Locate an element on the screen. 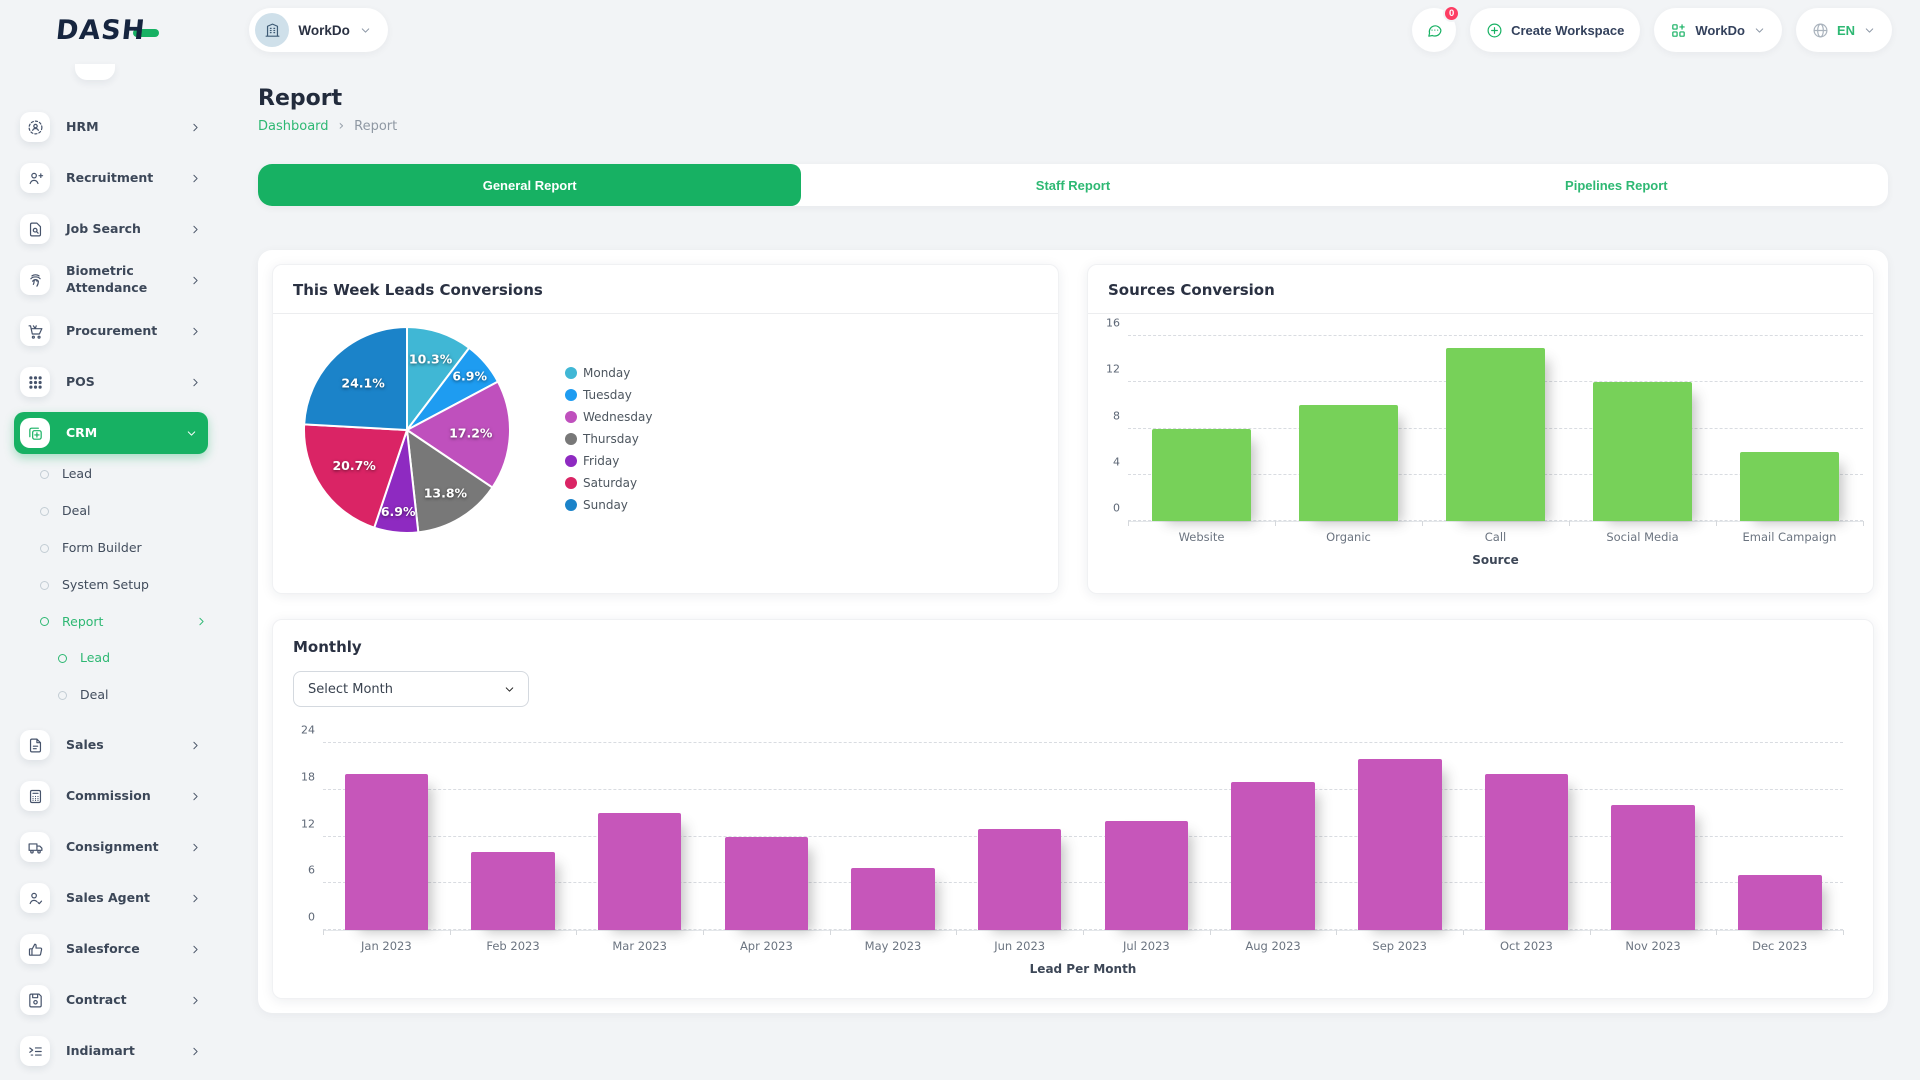  messages-button: 0 is located at coordinates (1436, 28).